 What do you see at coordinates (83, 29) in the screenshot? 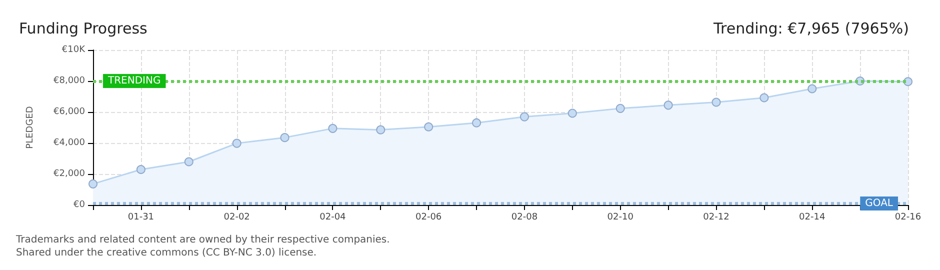
I see `chart-title: Funding Progress` at bounding box center [83, 29].